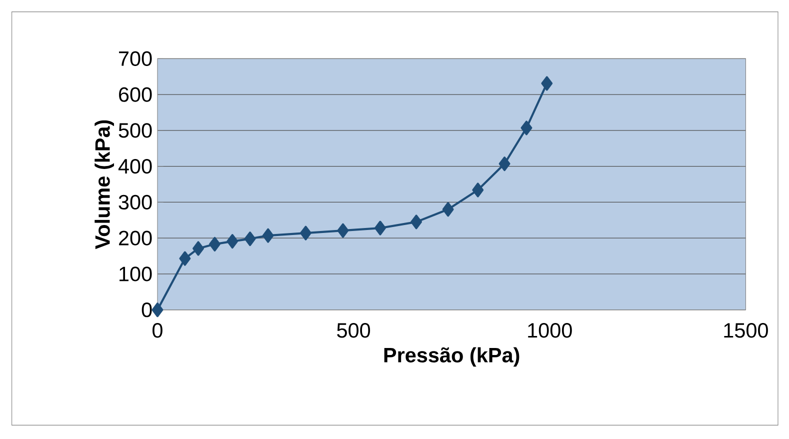 This screenshot has width=789, height=439. What do you see at coordinates (104, 185) in the screenshot?
I see `y-axis-title: Volume (kPa)` at bounding box center [104, 185].